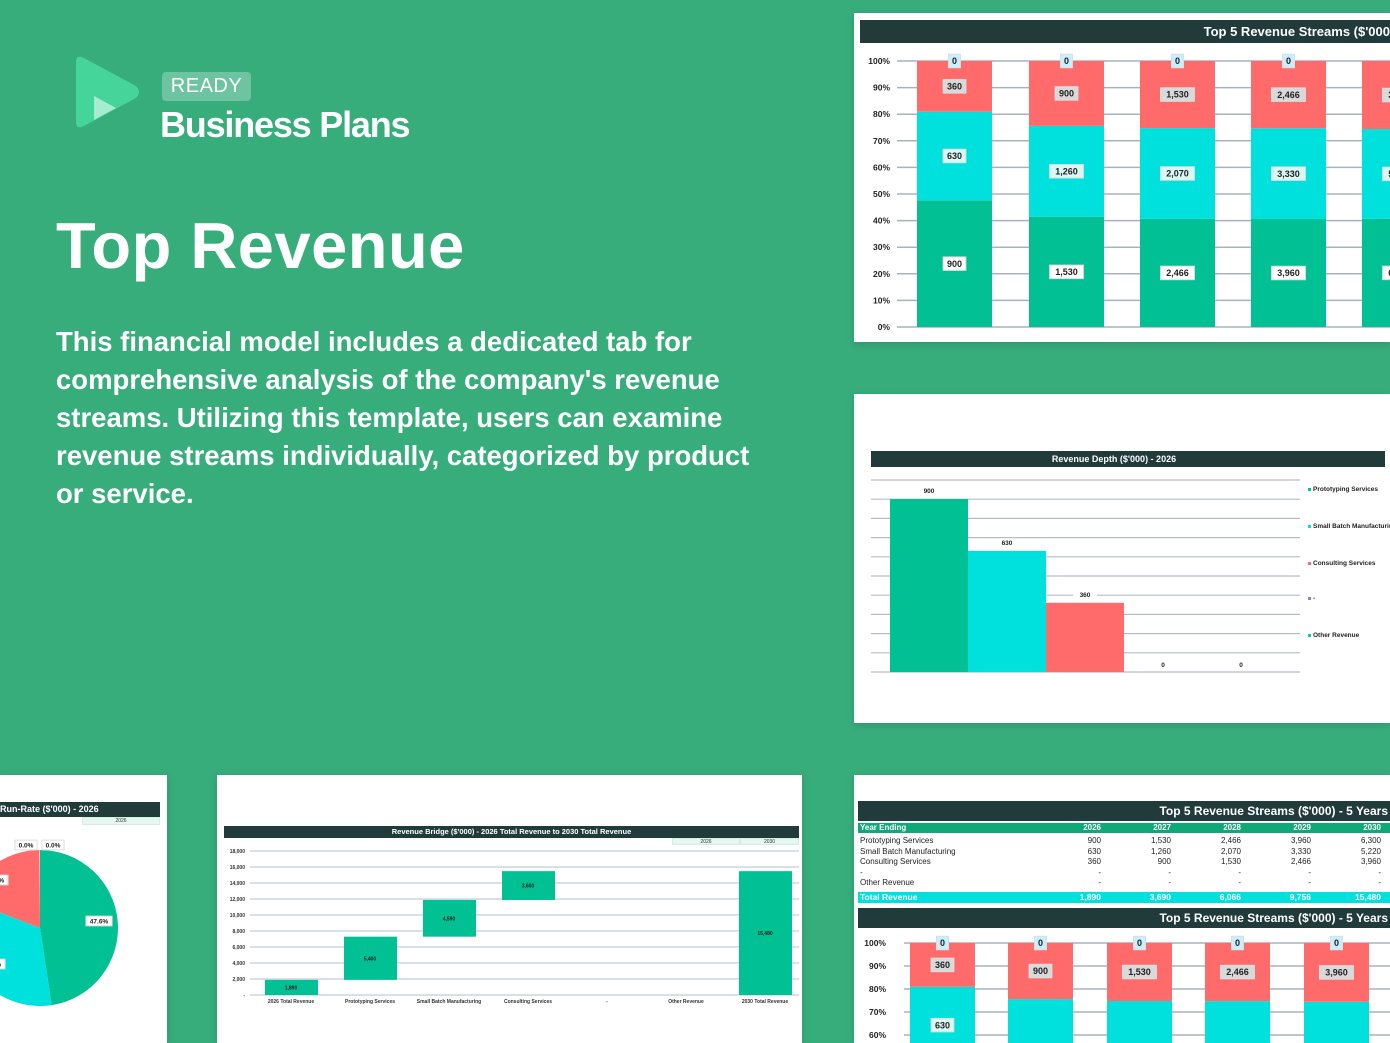 This screenshot has height=1043, width=1390. I want to click on data-label: 5,400, so click(370, 959).